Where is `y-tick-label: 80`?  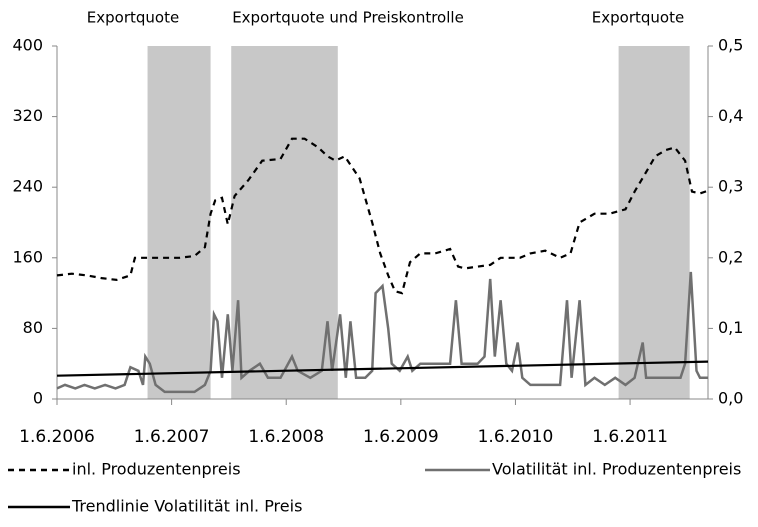 y-tick-label: 80 is located at coordinates (33, 327).